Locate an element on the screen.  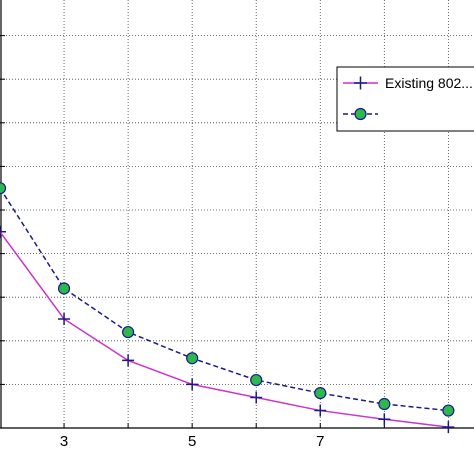
x-tick-label: 7 is located at coordinates (320, 441).